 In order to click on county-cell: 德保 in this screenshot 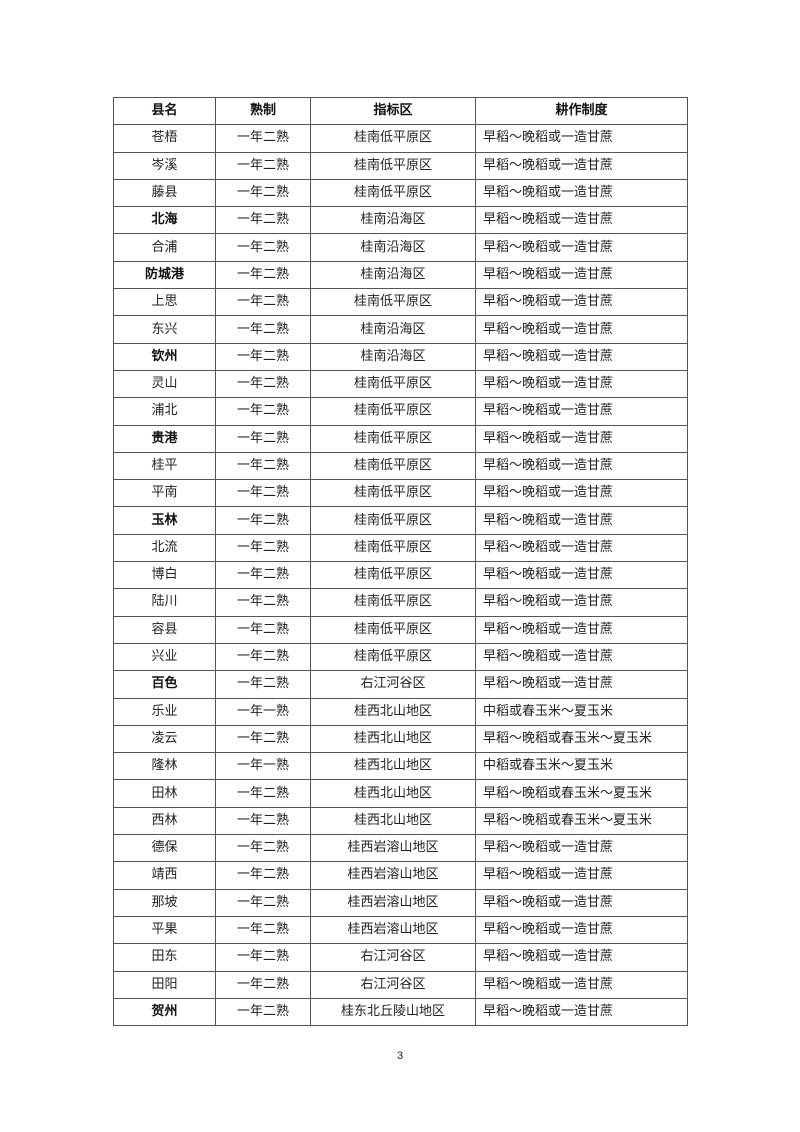, I will do `click(164, 848)`.